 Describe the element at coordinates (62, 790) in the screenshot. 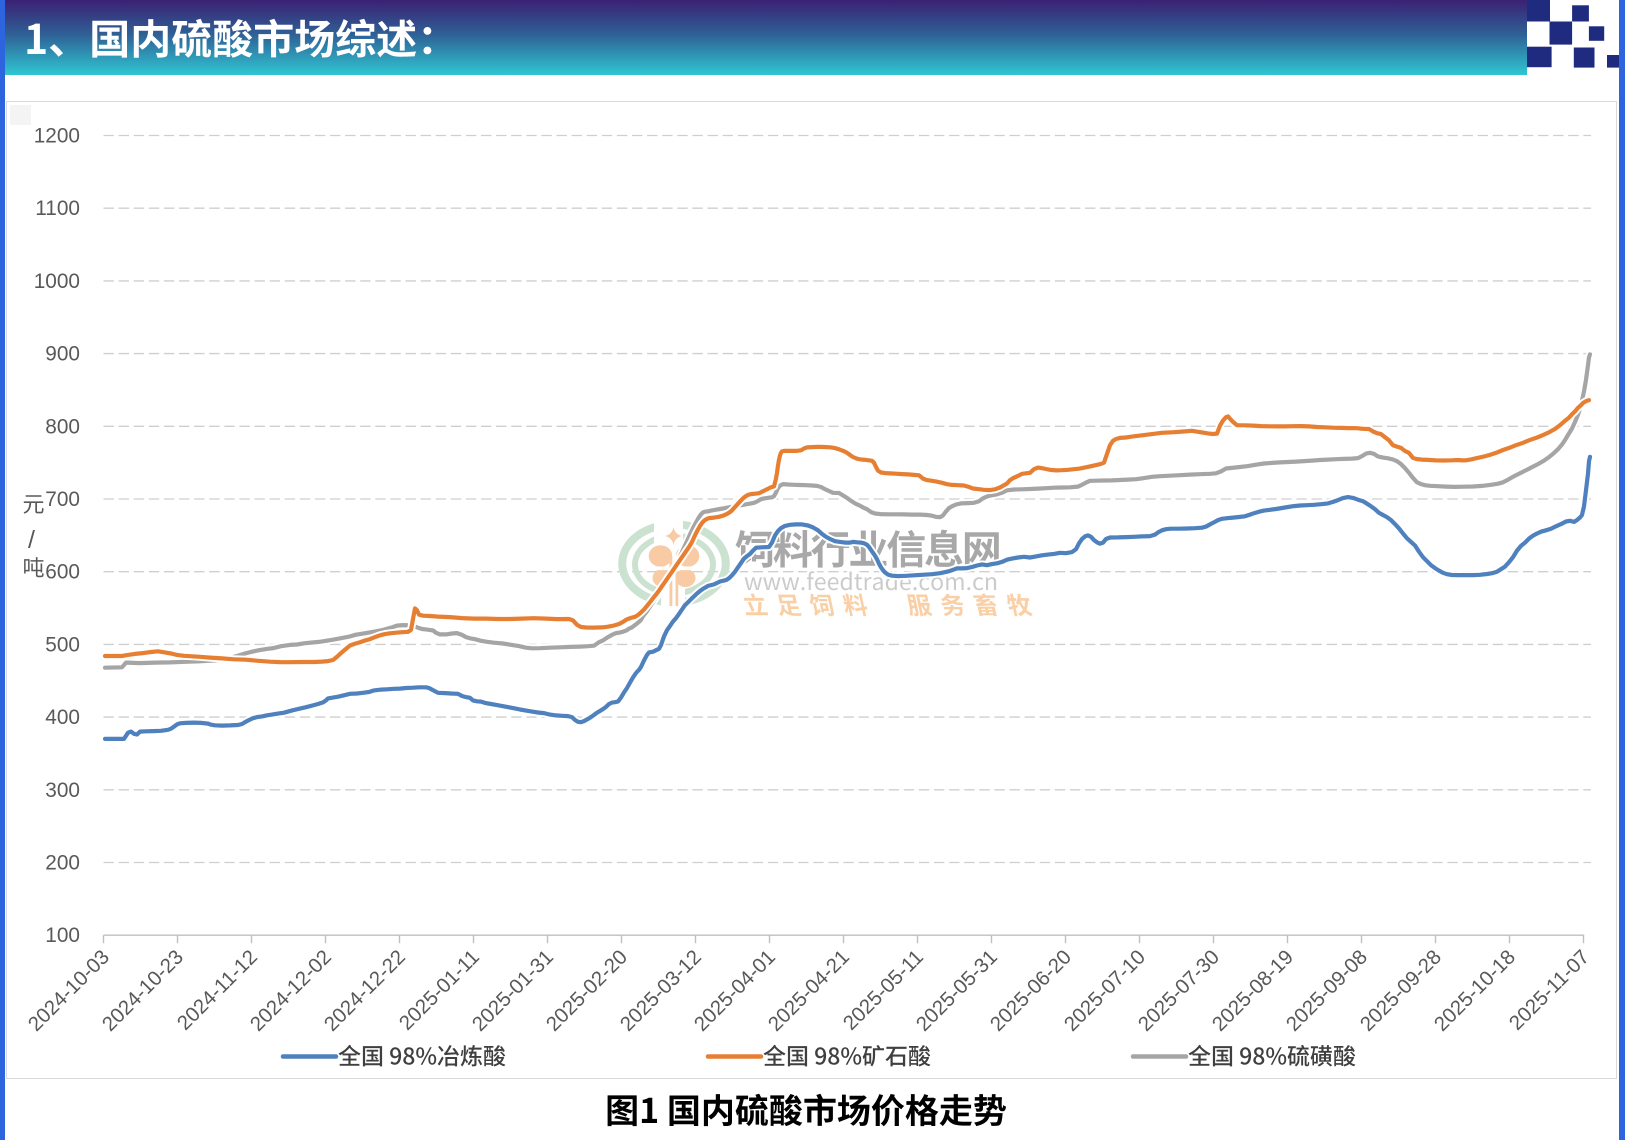

I see `svg-text: 300` at that location.